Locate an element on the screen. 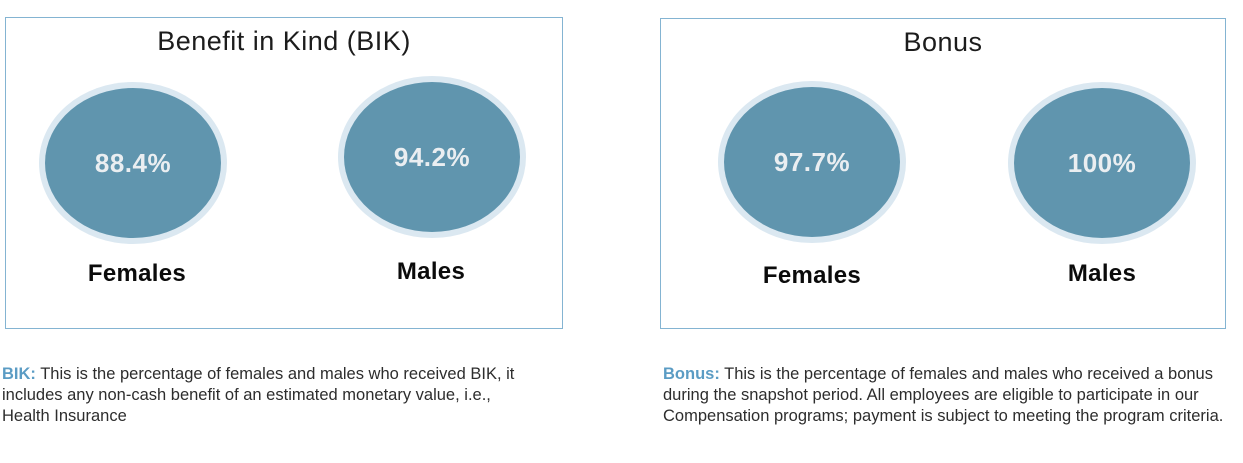 Image resolution: width=1243 pixels, height=463 pixels. bonus-females-label: Females is located at coordinates (812, 275).